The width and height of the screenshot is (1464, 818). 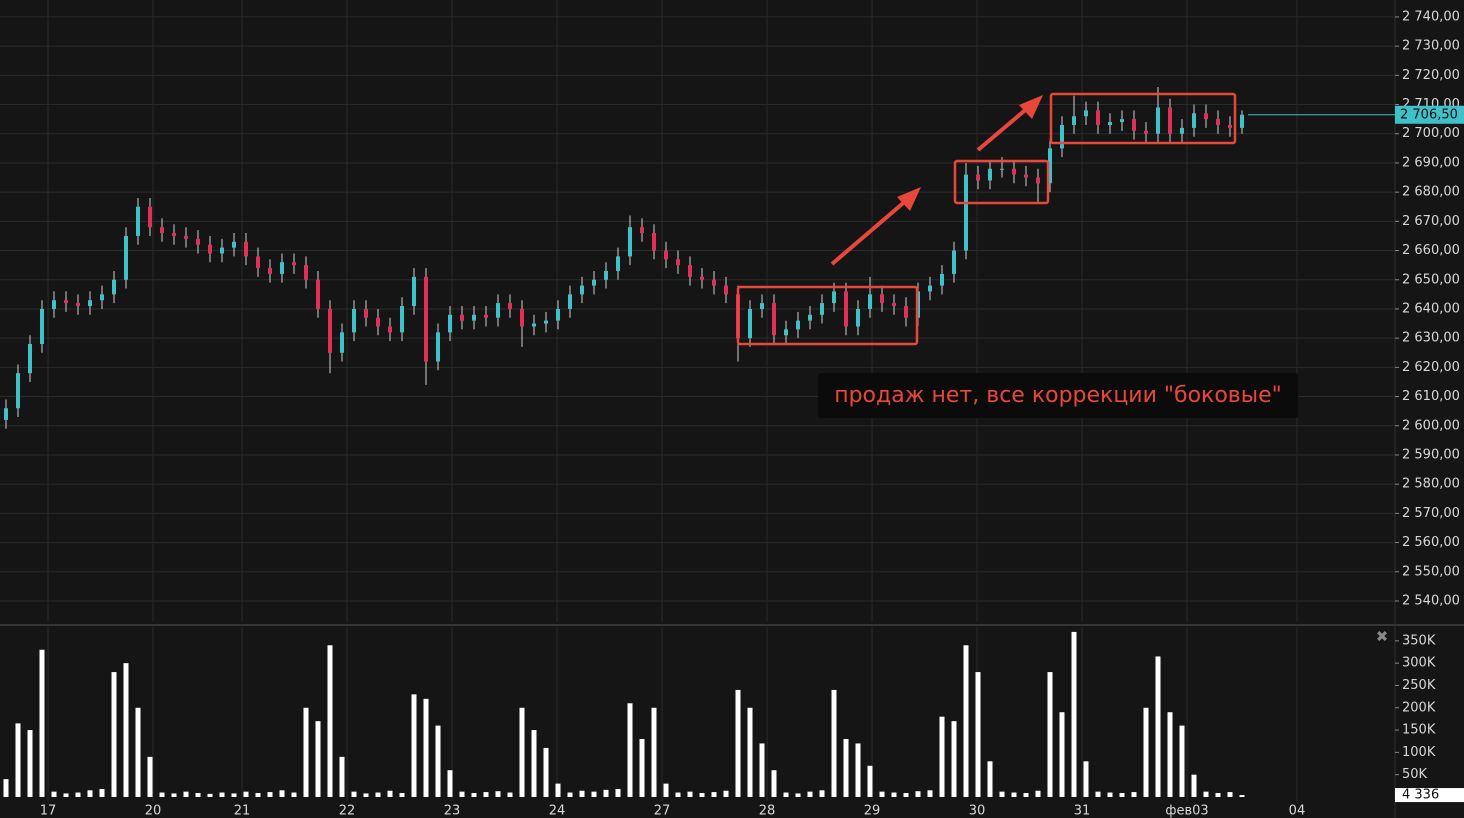 I want to click on y-tick-label: 350K, so click(x=1419, y=640).